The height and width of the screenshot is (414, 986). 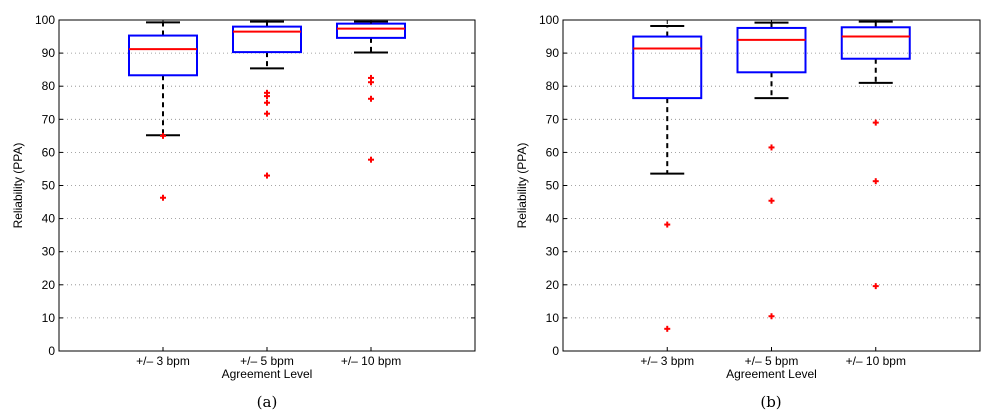 I want to click on figure-caption: (a), so click(x=267, y=402).